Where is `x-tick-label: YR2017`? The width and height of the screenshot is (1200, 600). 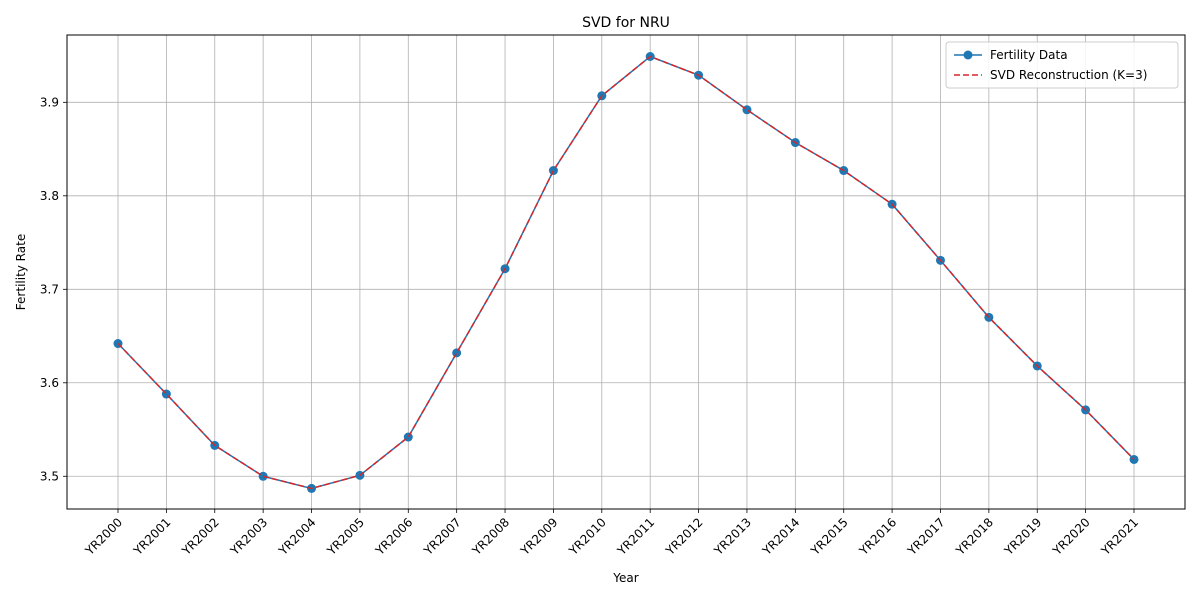 x-tick-label: YR2017 is located at coordinates (925, 536).